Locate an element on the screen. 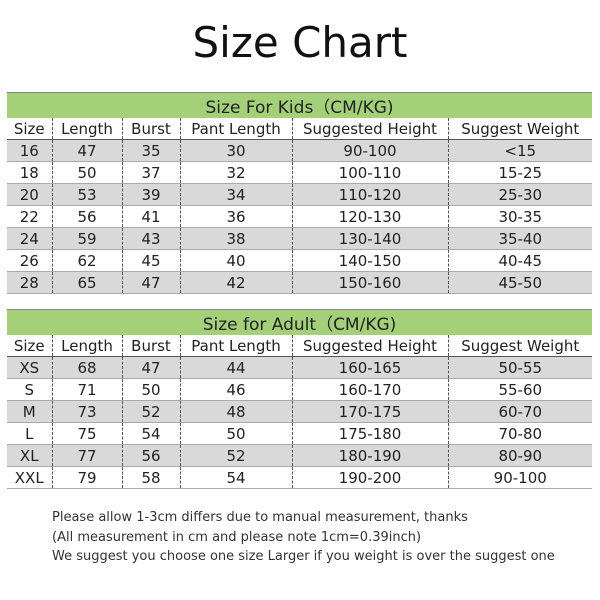 The width and height of the screenshot is (600, 600). table-caption-row: Size For Kids（CM/KG) is located at coordinates (300, 105).